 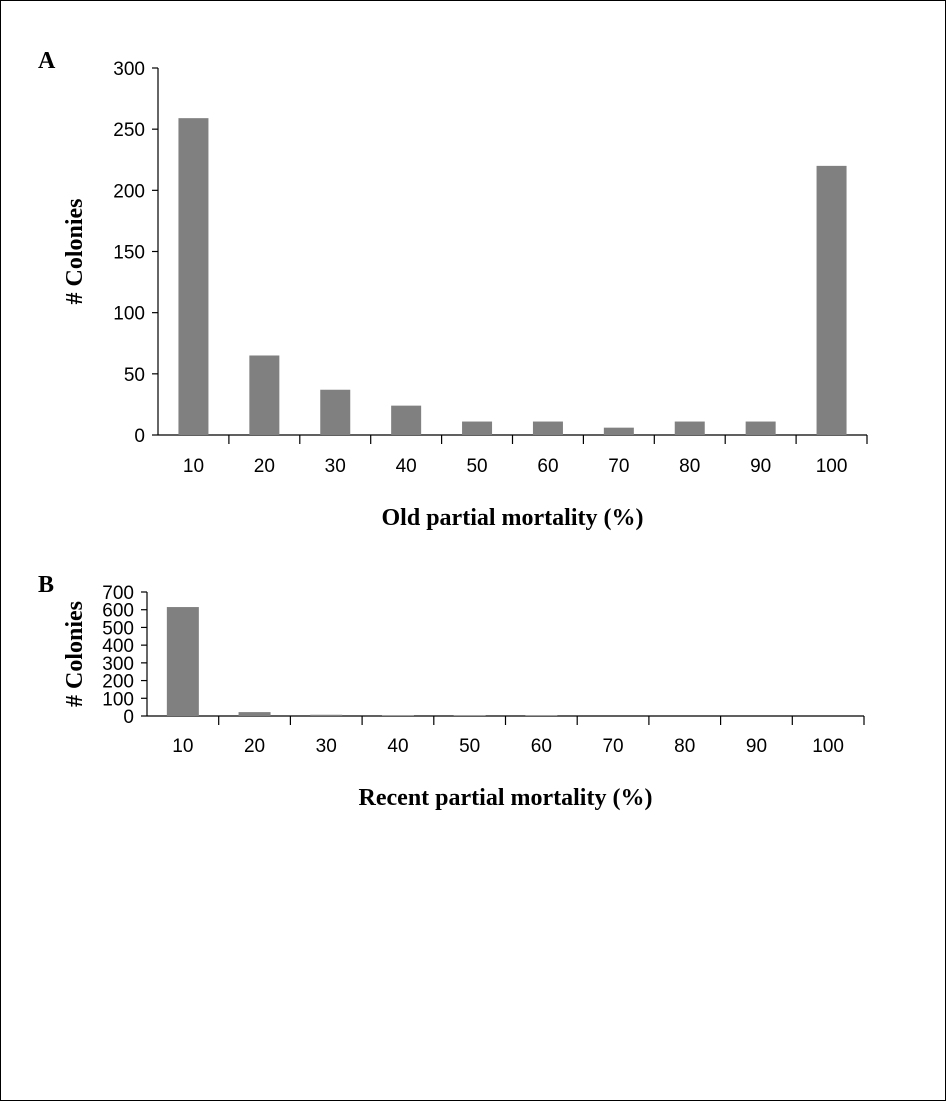 I want to click on y-tick-label-a: 100, so click(x=129, y=314).